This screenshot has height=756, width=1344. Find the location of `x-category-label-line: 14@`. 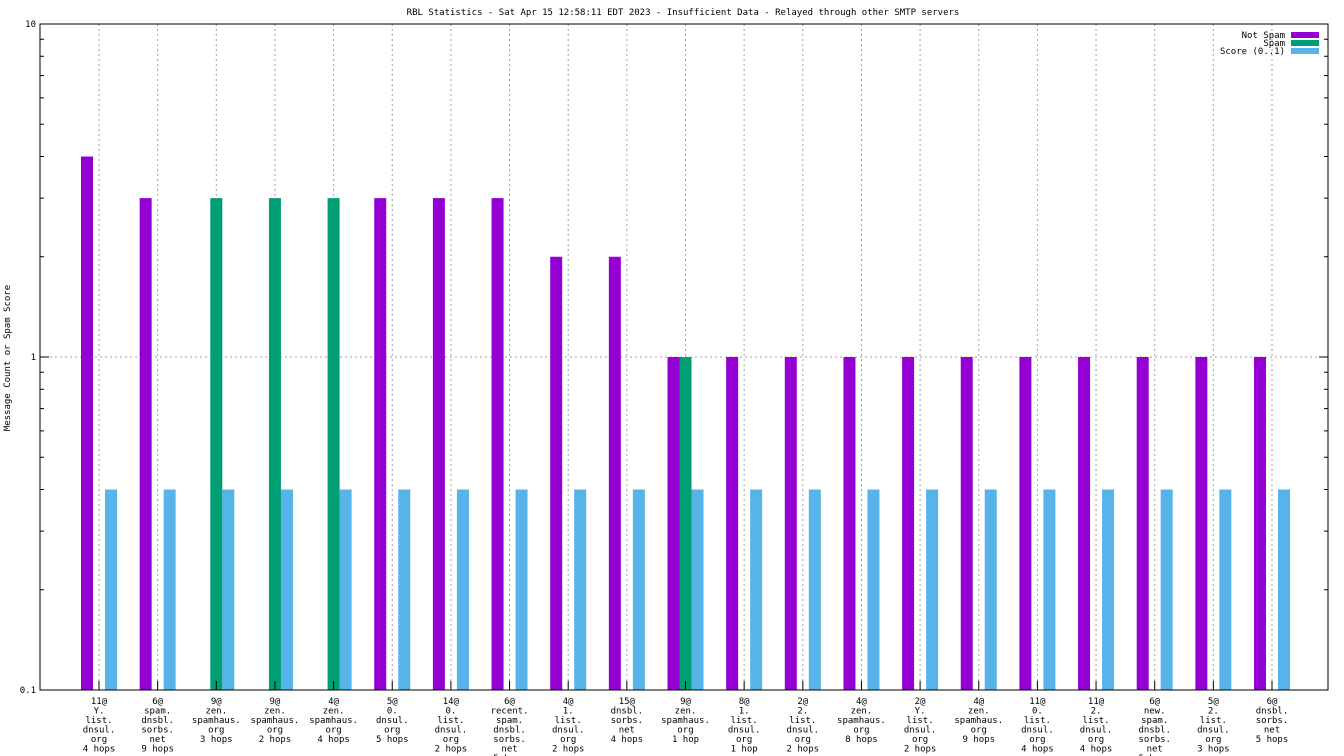

x-category-label-line: 14@ is located at coordinates (451, 702).